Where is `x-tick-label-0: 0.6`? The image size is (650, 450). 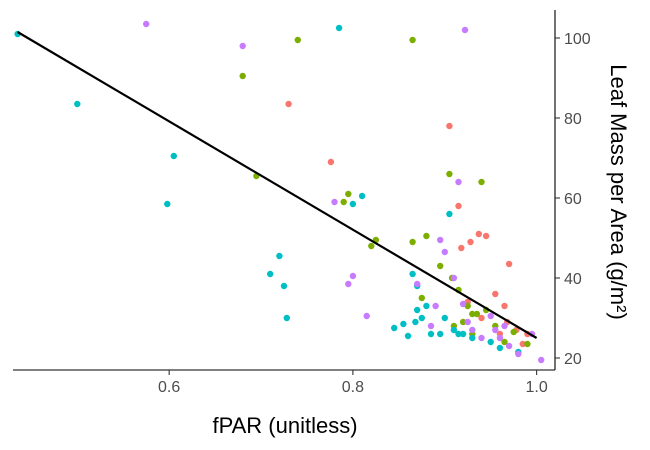
x-tick-label-0: 0.6 is located at coordinates (169, 387).